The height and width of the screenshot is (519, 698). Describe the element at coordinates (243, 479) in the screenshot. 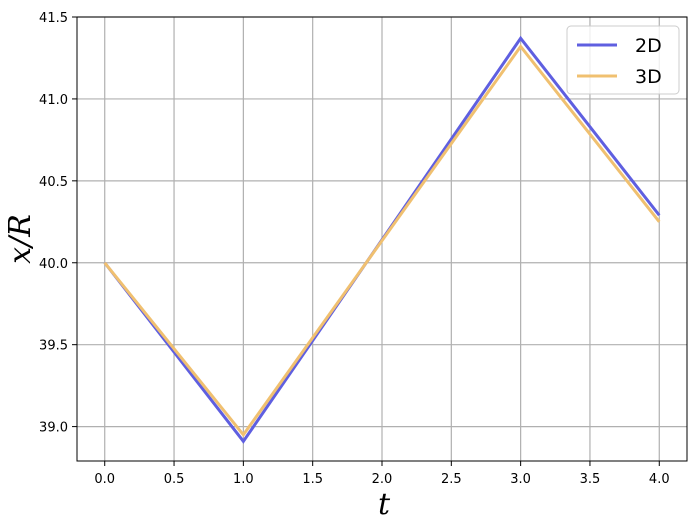

I see `x-tick-label: 1.0` at that location.